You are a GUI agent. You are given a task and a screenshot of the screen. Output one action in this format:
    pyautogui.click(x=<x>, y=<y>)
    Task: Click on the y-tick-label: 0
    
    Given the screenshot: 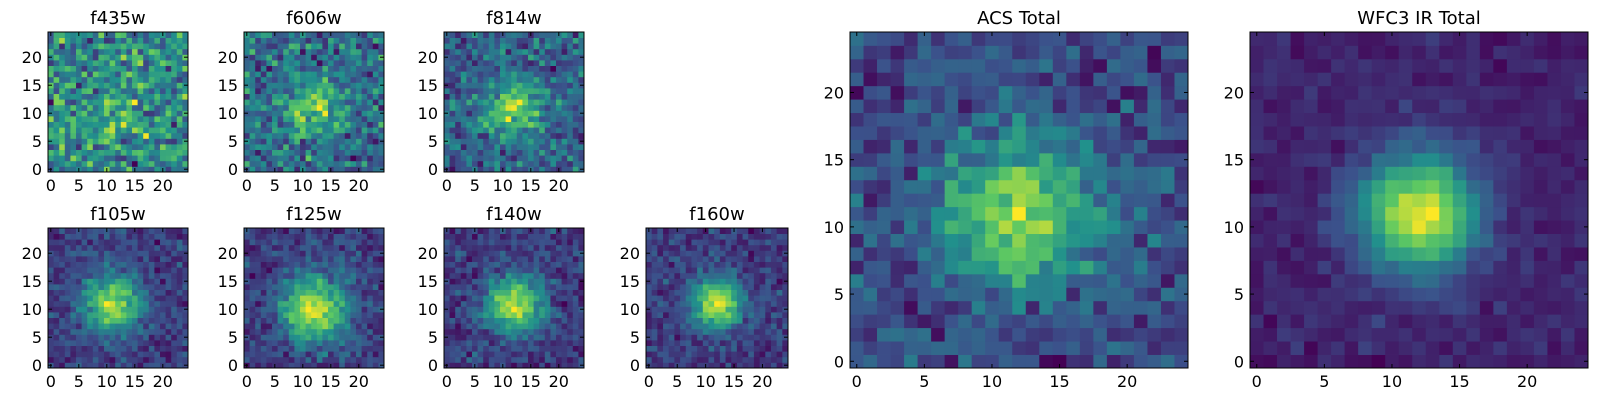 What is the action you would take?
    pyautogui.click(x=433, y=365)
    